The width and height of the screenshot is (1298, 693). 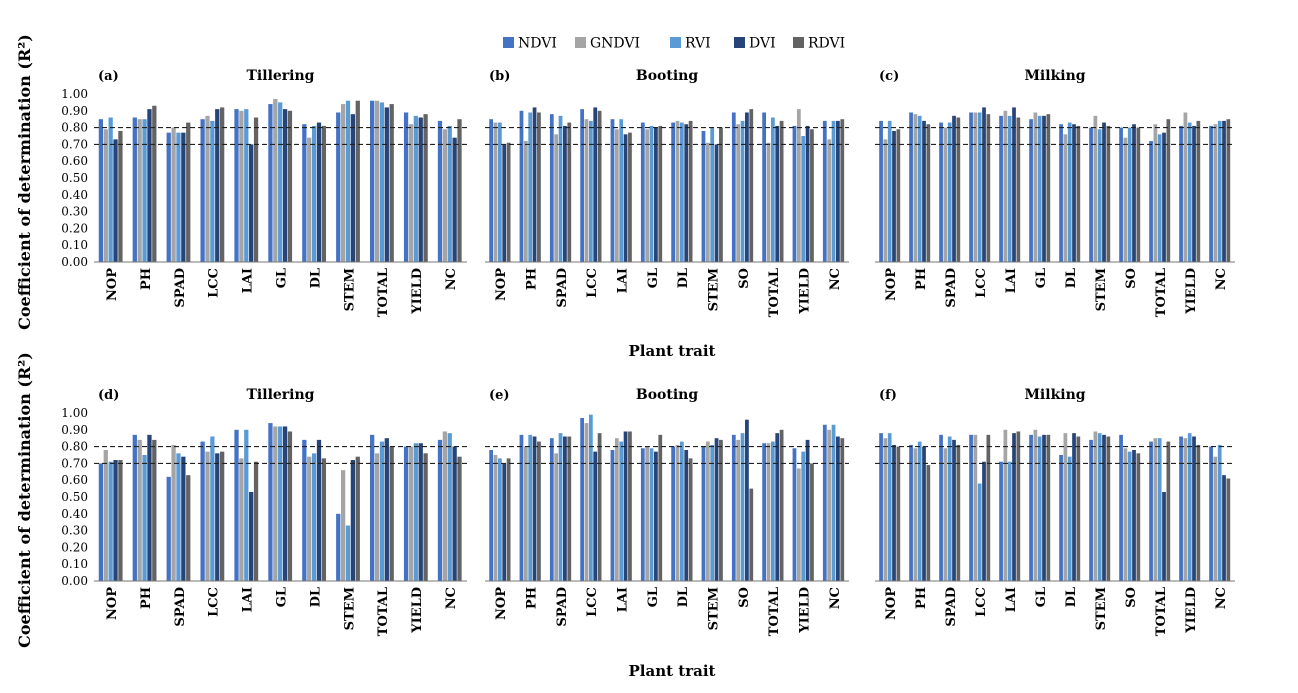 I want to click on bar-ndvi-lai, so click(x=1001, y=188).